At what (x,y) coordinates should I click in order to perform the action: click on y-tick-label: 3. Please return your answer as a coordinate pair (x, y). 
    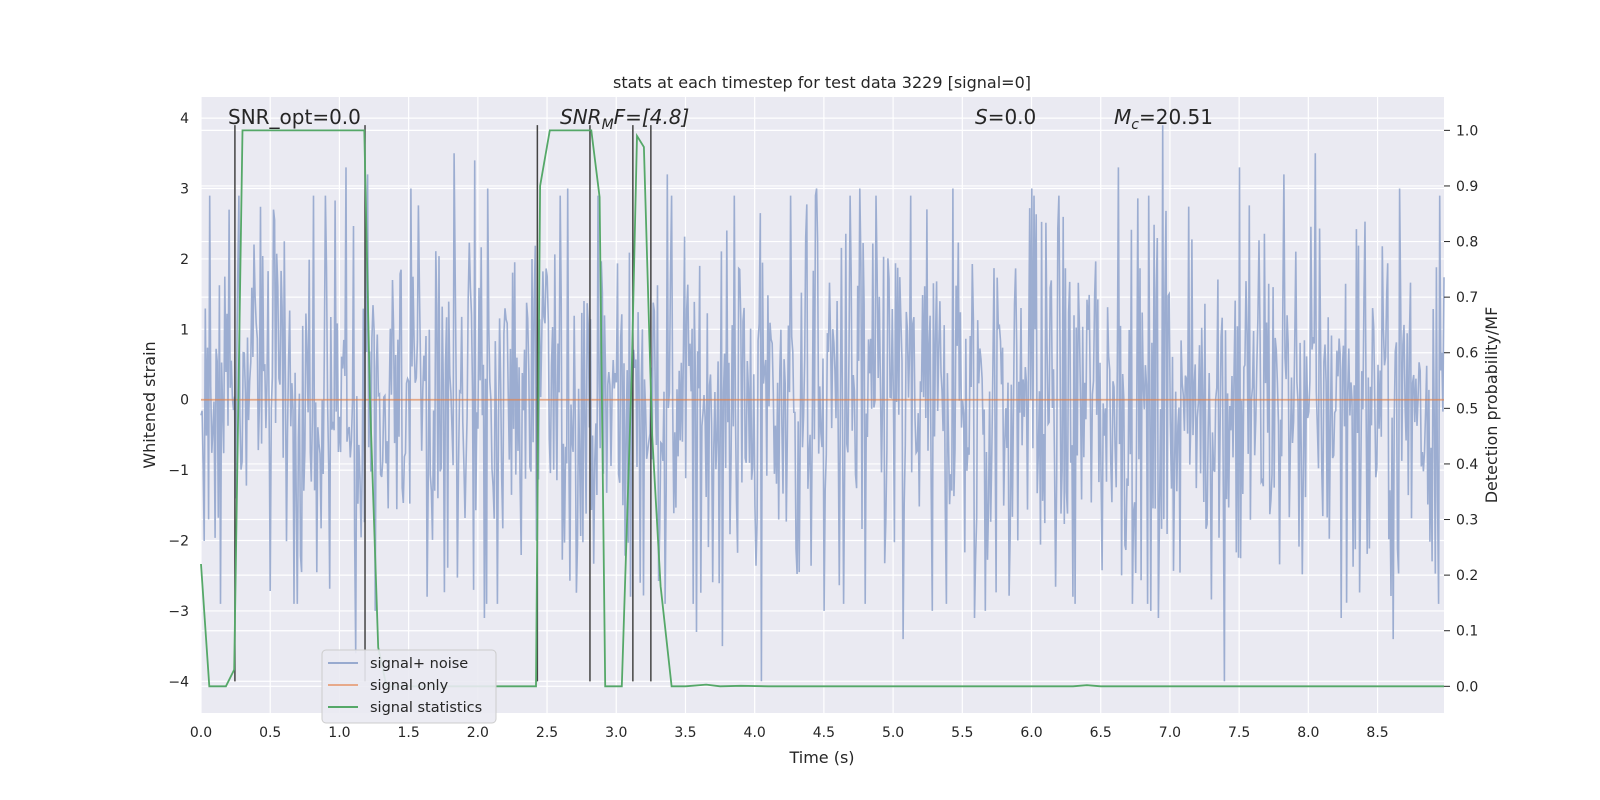
    Looking at the image, I should click on (184, 190).